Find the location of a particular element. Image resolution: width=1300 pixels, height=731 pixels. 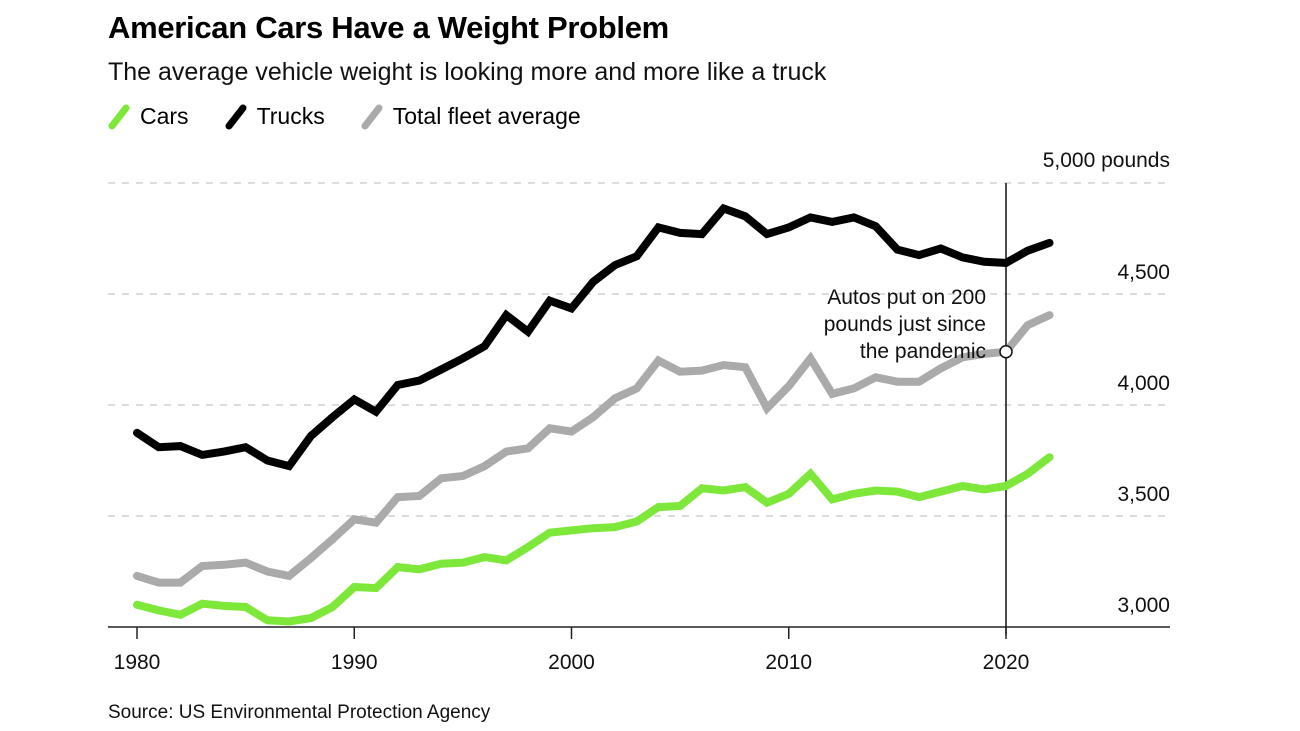

y-tick-label: 4,000 is located at coordinates (1143, 383).